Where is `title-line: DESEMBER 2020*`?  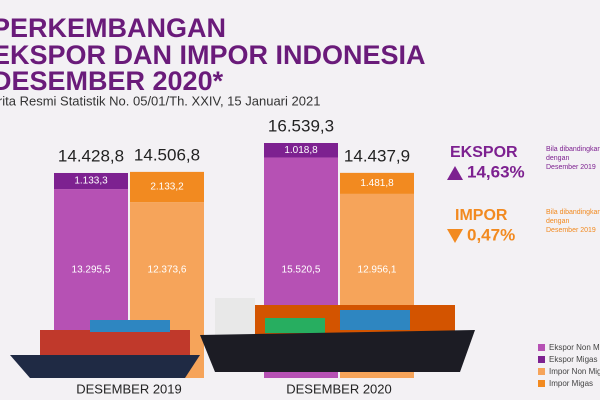 title-line: DESEMBER 2020* is located at coordinates (112, 81).